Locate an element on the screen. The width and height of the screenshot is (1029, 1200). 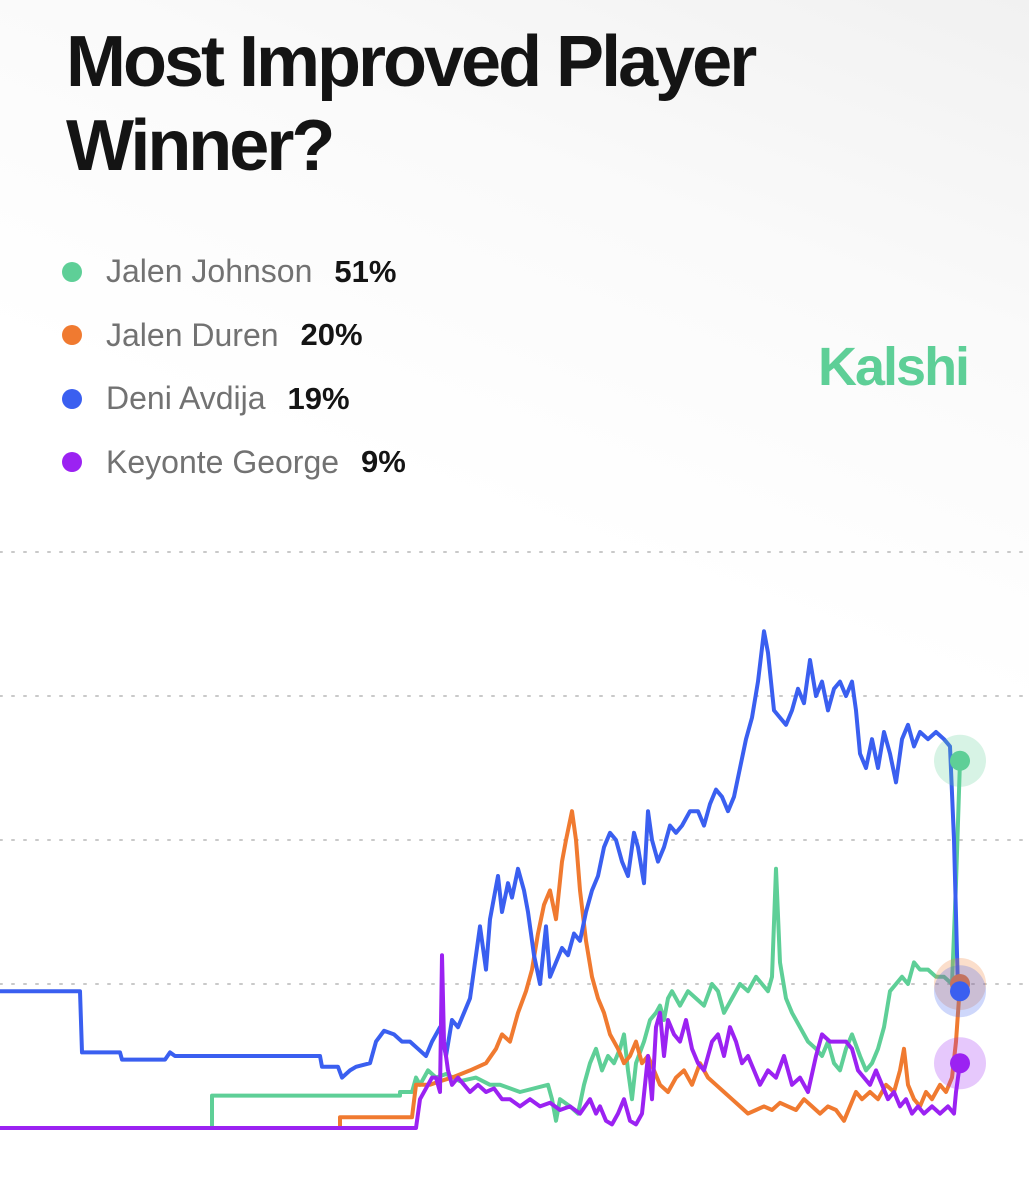
legend-item-jalen-duren: Jalen Duren 20% is located at coordinates (234, 336).